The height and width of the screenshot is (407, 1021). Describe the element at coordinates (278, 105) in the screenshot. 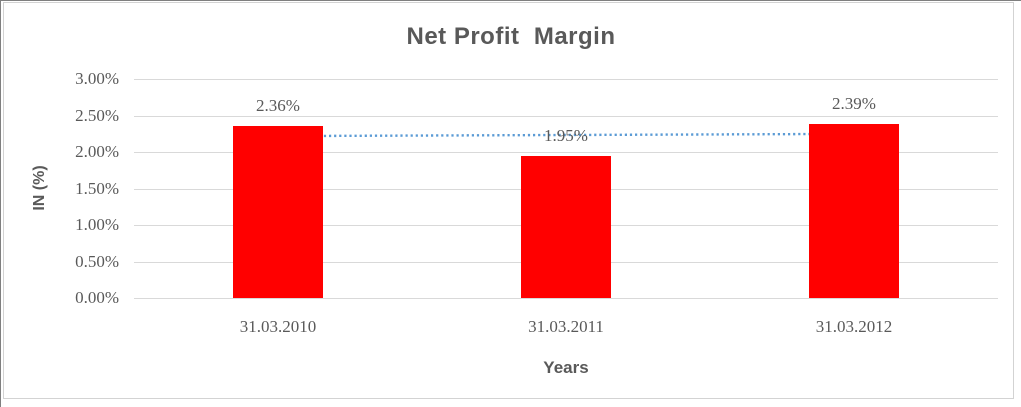

I see `data-label: 2.36%` at that location.